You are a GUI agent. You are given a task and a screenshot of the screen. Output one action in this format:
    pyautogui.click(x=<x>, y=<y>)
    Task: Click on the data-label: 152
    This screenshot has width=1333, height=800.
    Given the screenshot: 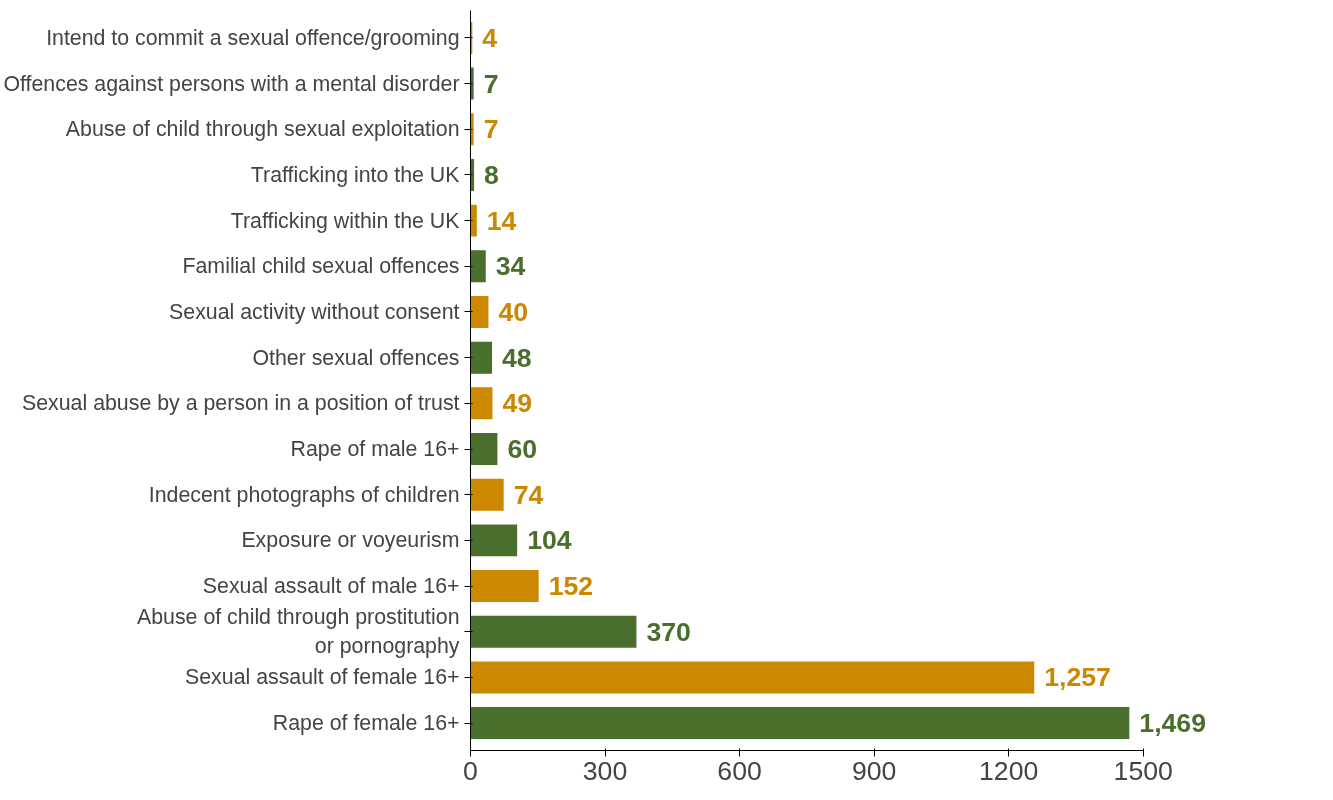 What is the action you would take?
    pyautogui.click(x=571, y=586)
    